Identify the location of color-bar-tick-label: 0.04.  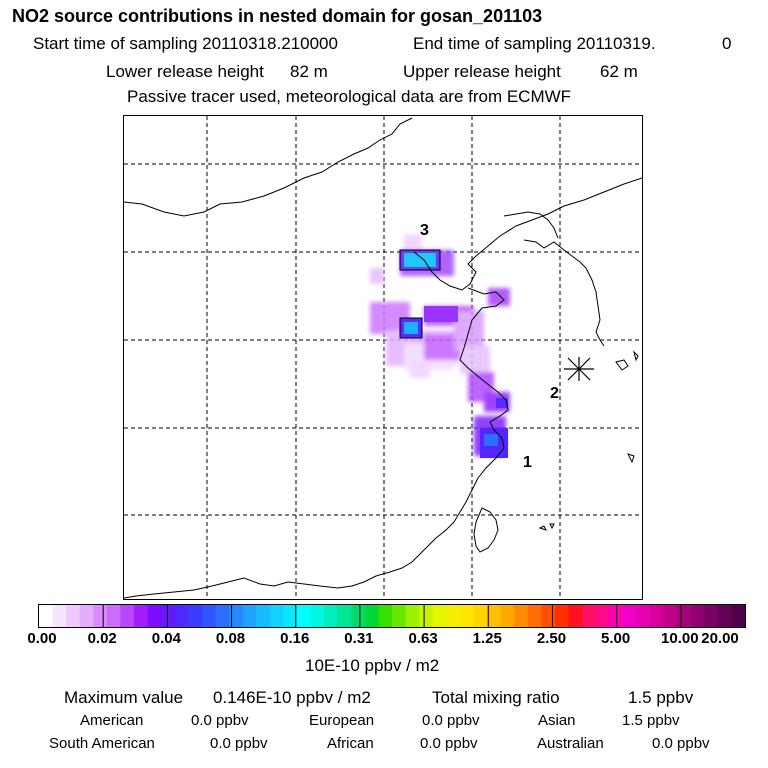
(166, 638).